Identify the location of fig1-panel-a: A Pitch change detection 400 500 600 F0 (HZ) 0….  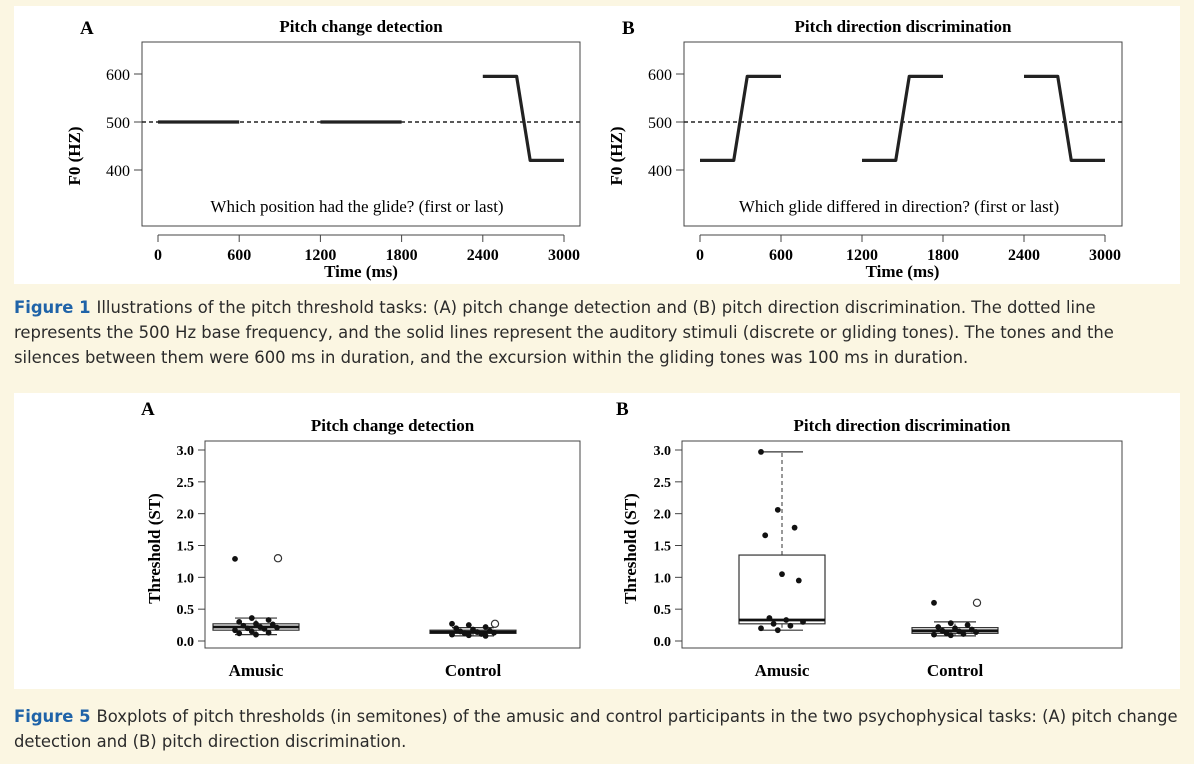
(323, 149).